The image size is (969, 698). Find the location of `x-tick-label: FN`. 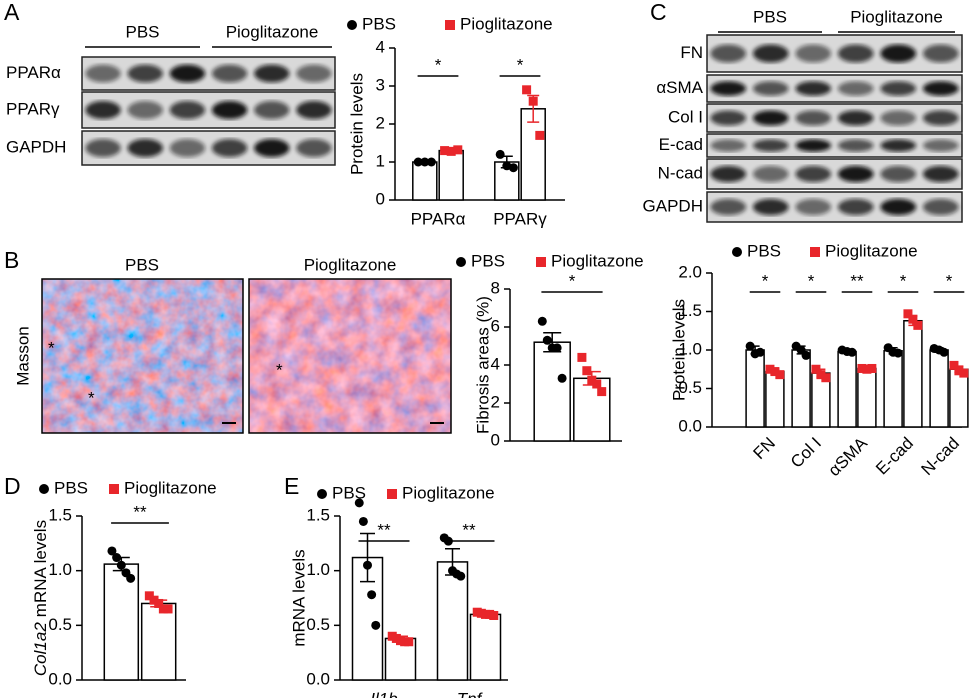

x-tick-label: FN is located at coordinates (764, 448).